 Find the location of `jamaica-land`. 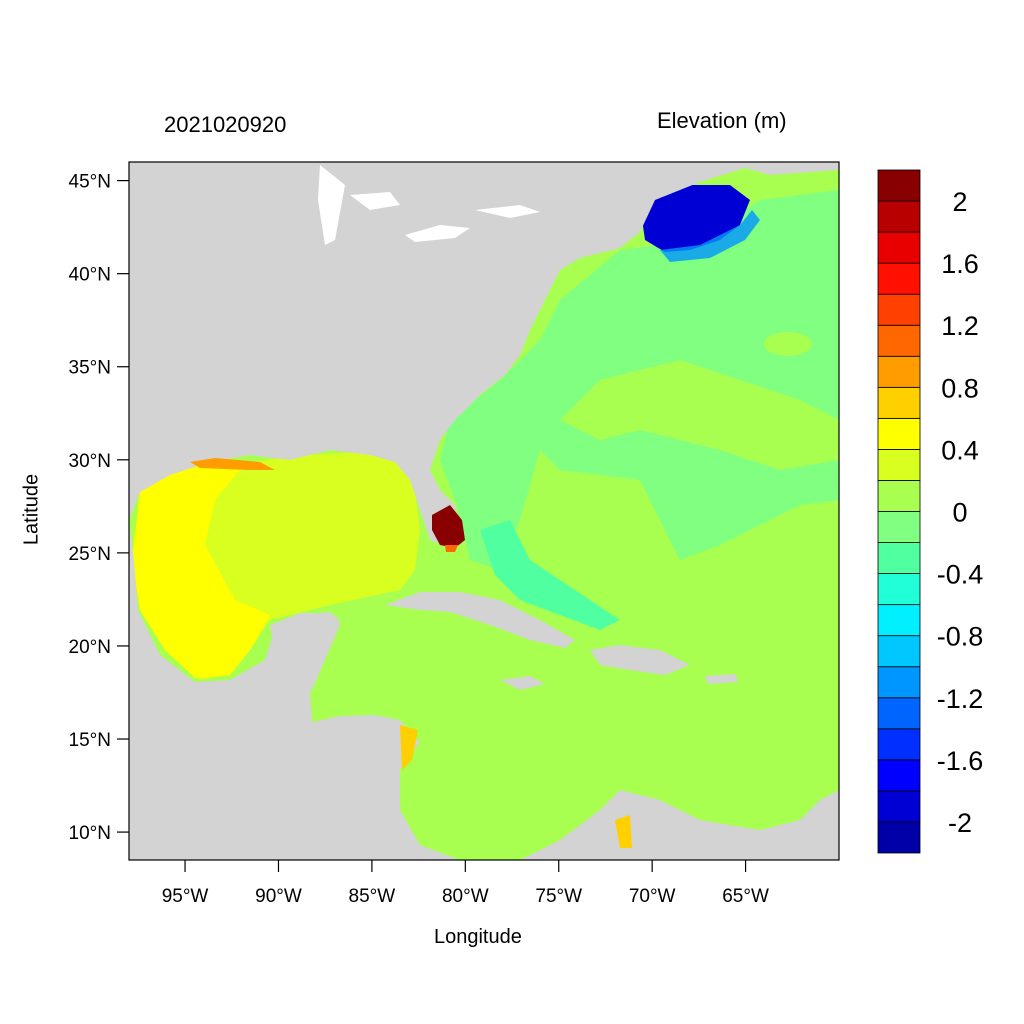

jamaica-land is located at coordinates (522, 683).